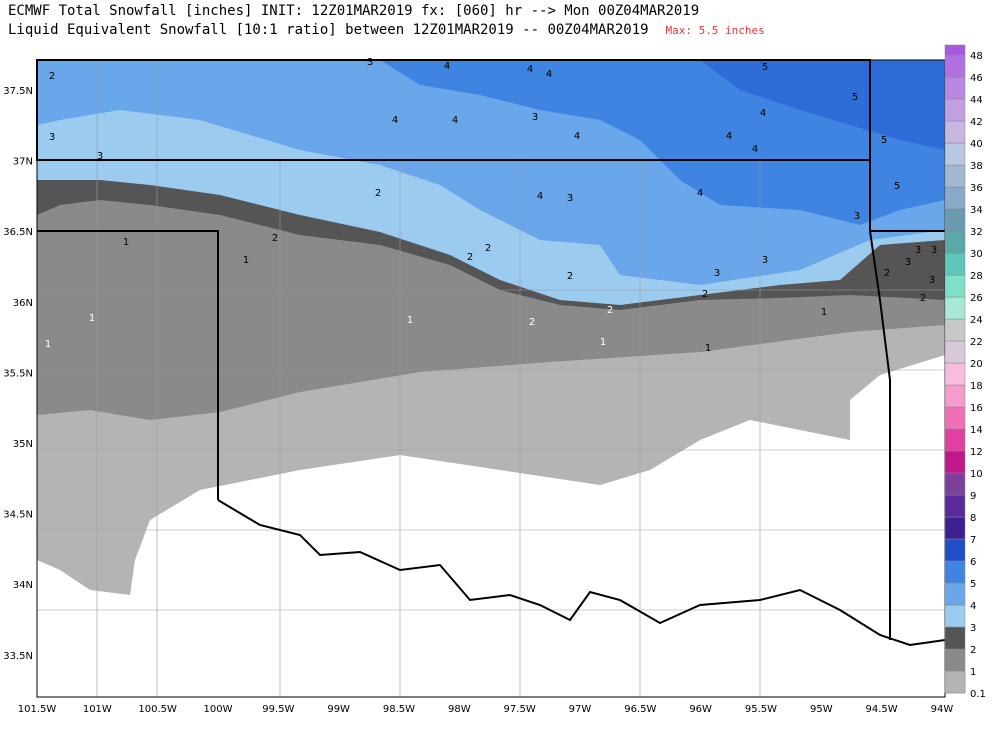 The width and height of the screenshot is (1000, 750). Describe the element at coordinates (23, 585) in the screenshot. I see `lat-label: 34N` at that location.